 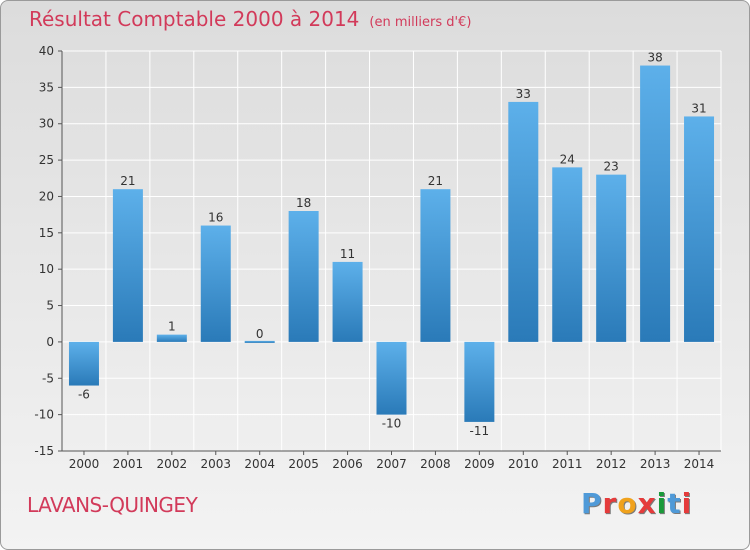 What do you see at coordinates (172, 464) in the screenshot?
I see `x-tick-label: 2002` at bounding box center [172, 464].